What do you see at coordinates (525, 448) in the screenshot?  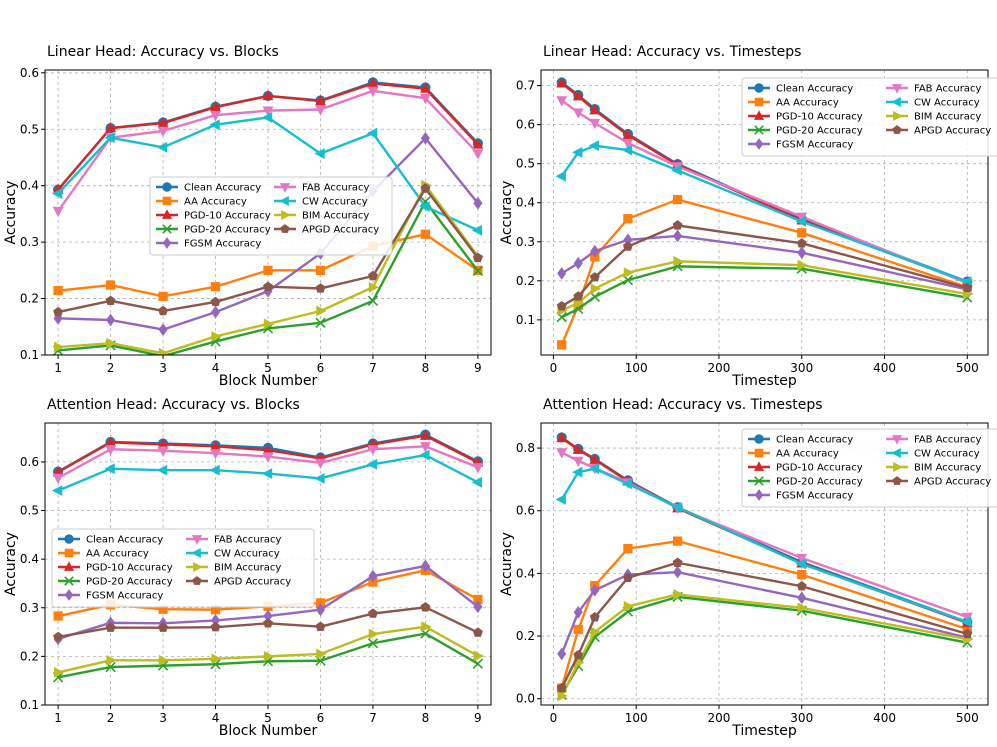 I see `y-tick-label: 0.8` at bounding box center [525, 448].